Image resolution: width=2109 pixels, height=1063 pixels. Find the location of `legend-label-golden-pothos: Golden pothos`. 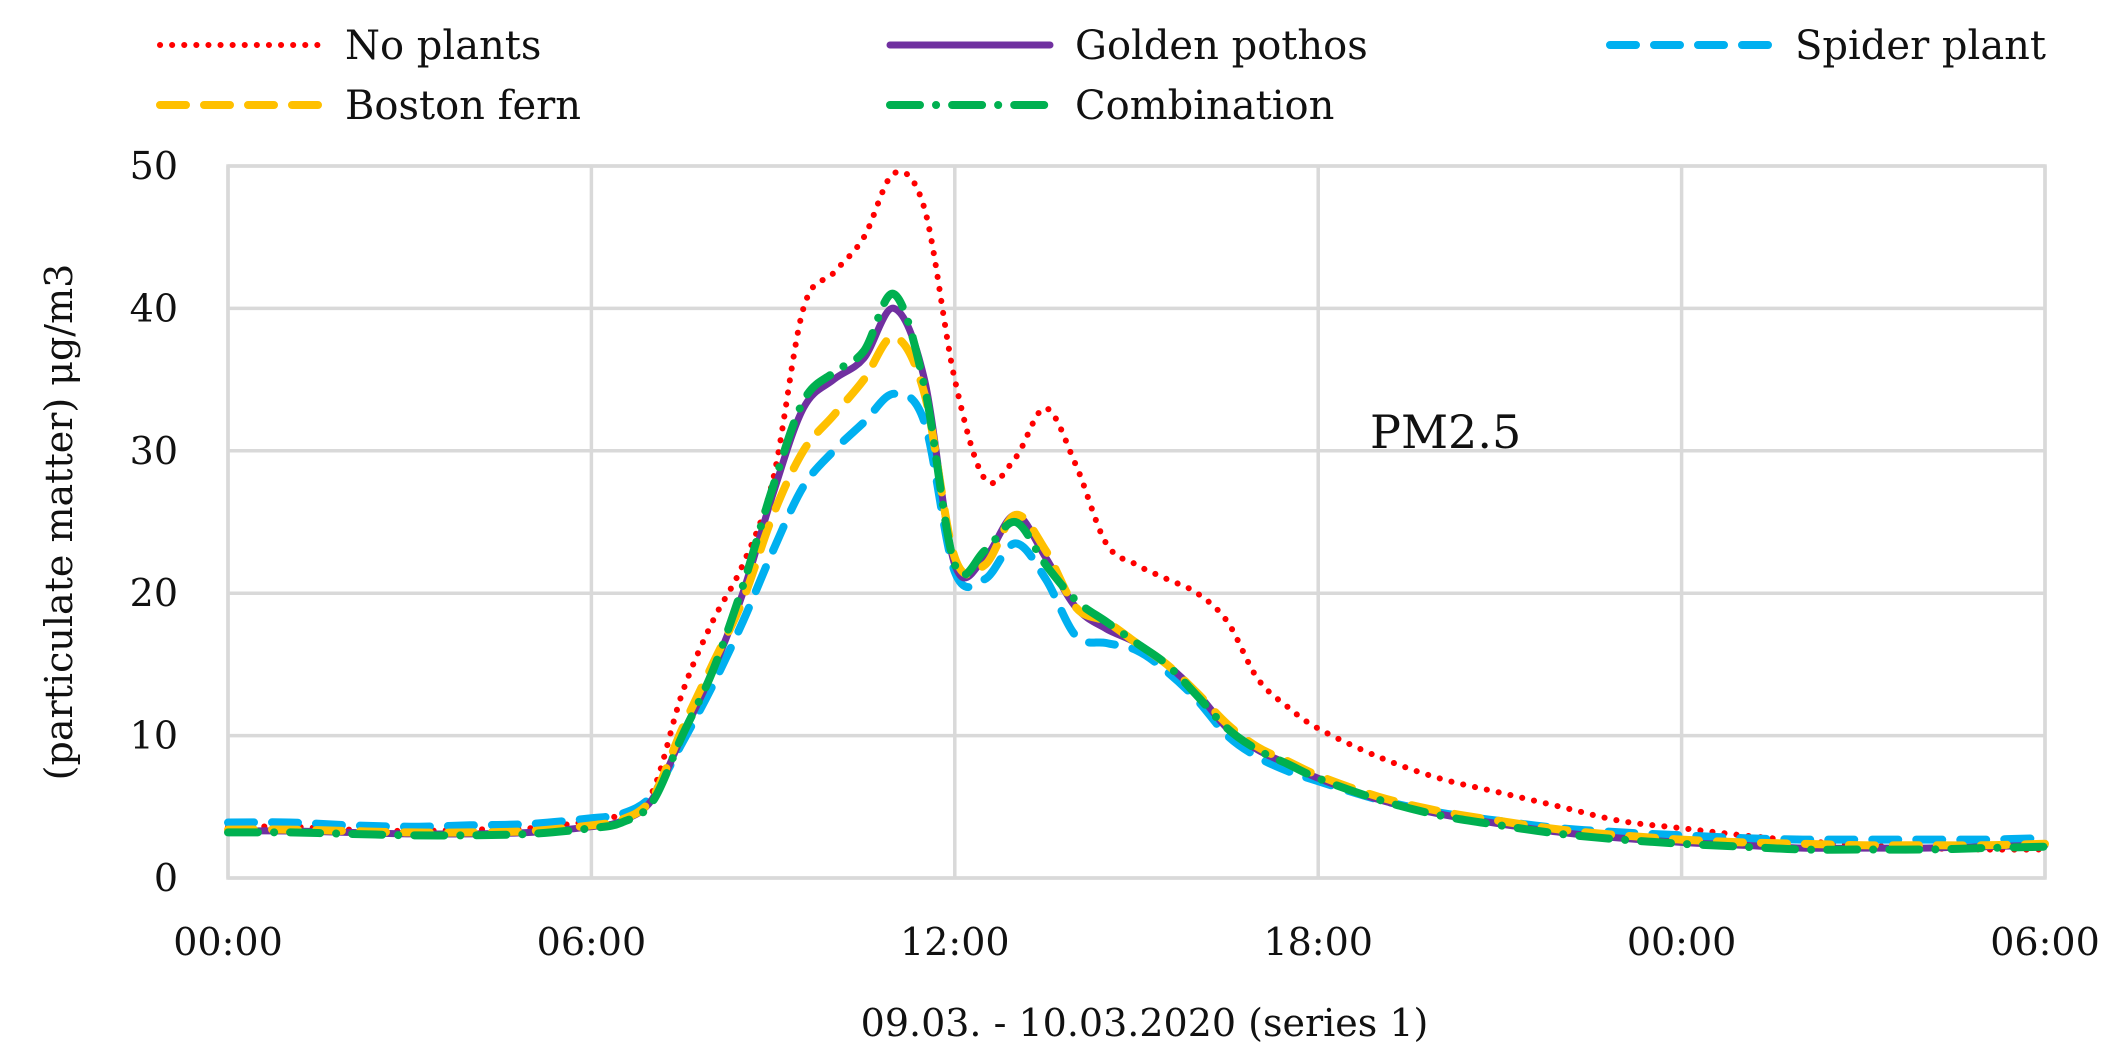

legend-label-golden-pothos: Golden pothos is located at coordinates (1221, 46).